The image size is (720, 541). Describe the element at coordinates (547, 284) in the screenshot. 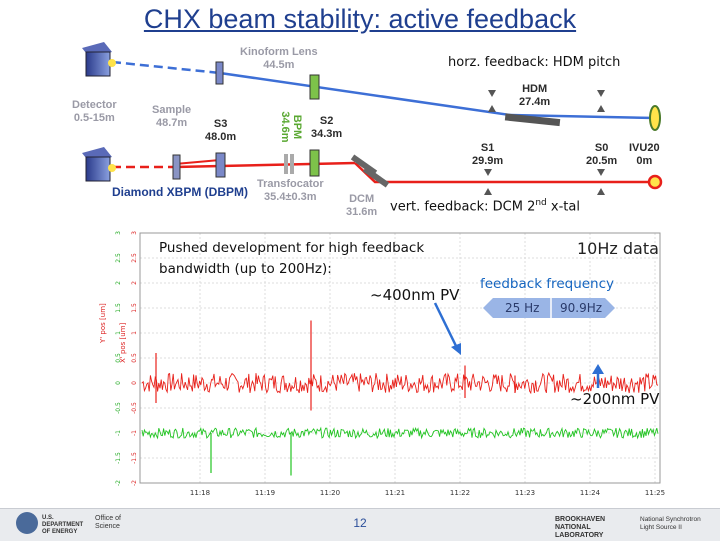

I see `feedback-frequency-label: feedback frequency` at that location.